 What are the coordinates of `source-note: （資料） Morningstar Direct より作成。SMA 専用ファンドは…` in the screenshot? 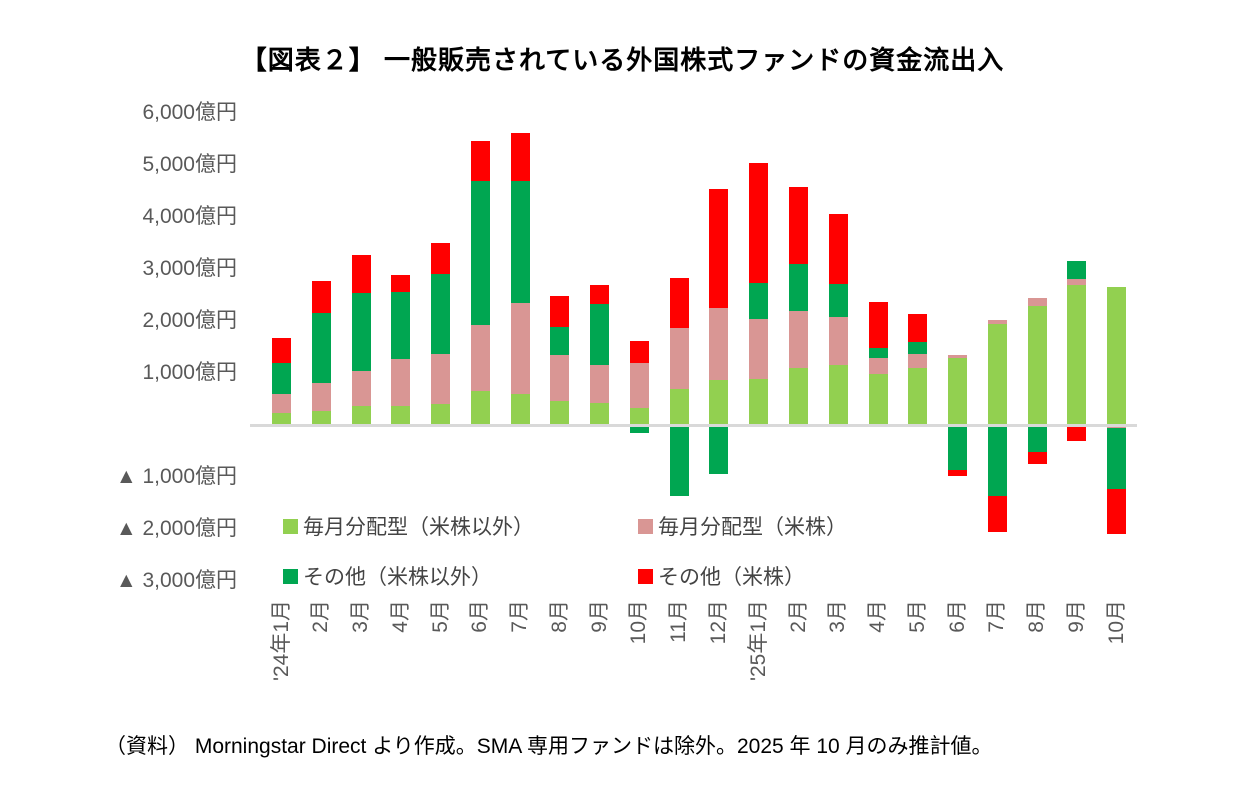 It's located at (549, 746).